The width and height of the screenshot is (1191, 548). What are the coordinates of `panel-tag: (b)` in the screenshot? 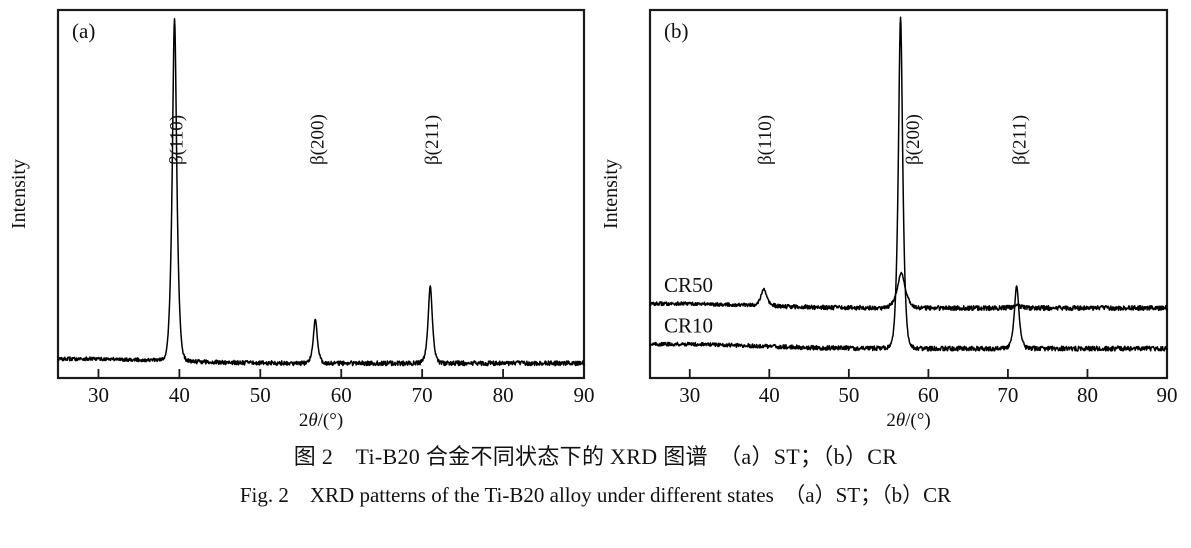 It's located at (676, 31).